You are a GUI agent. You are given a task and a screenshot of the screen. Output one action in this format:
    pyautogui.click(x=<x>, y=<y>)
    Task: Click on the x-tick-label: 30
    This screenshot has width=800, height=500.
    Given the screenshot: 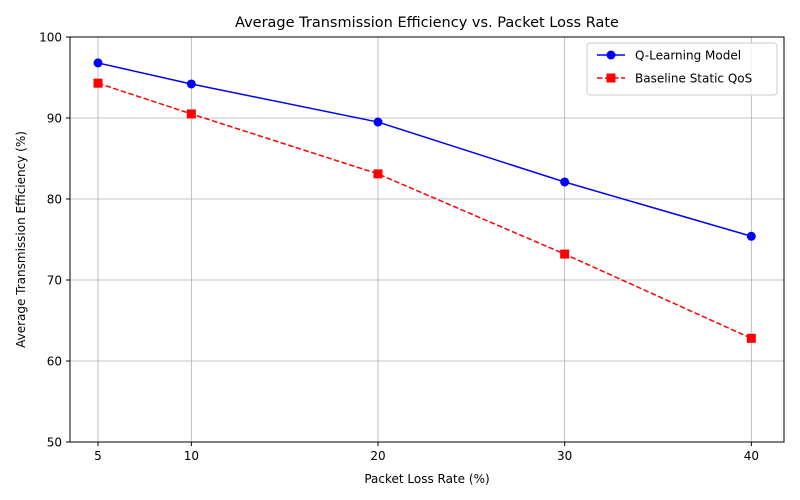 What is the action you would take?
    pyautogui.click(x=564, y=456)
    